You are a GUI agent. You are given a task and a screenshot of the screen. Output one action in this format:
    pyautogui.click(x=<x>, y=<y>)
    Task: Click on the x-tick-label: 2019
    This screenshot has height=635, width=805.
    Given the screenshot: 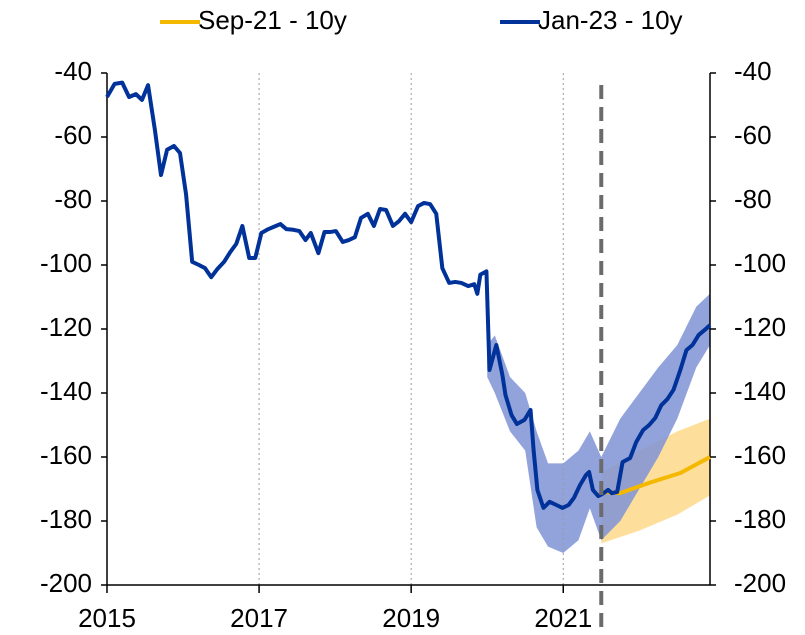 What is the action you would take?
    pyautogui.click(x=411, y=618)
    